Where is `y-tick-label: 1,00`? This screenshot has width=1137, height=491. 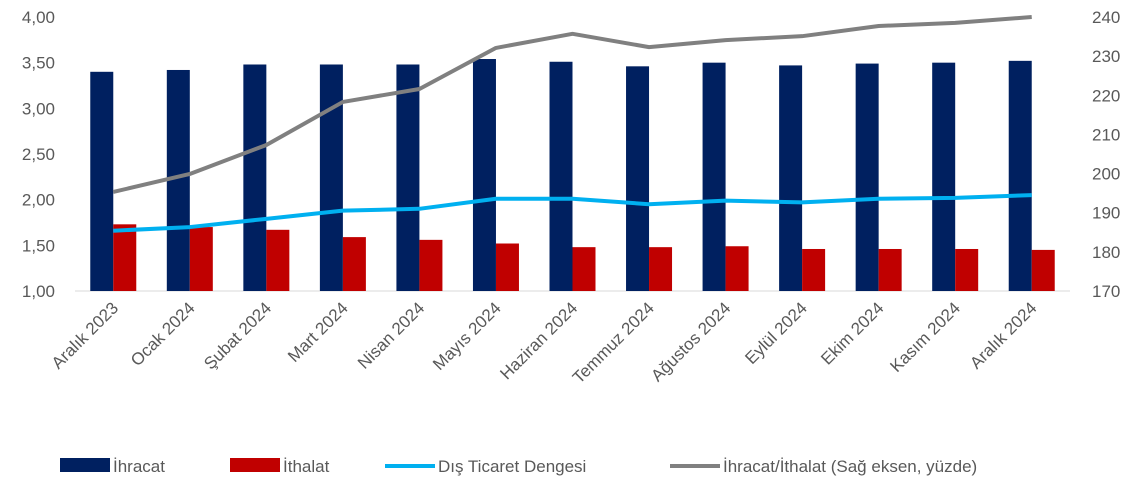 y-tick-label: 1,00 is located at coordinates (38, 291).